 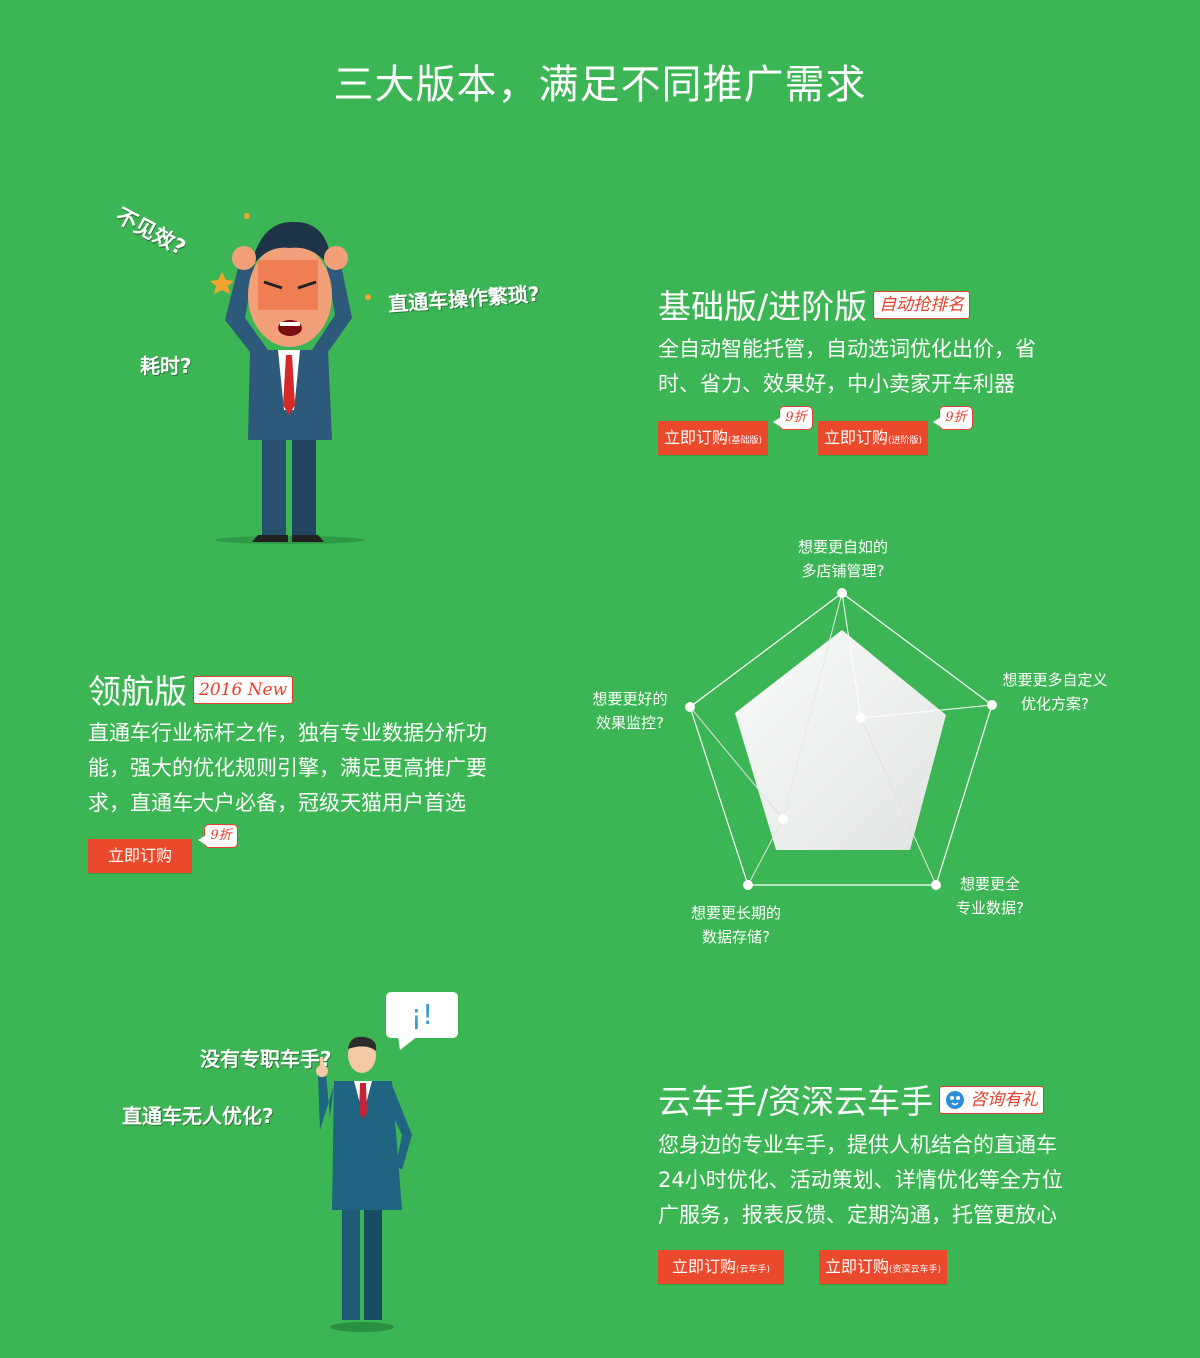 I want to click on radar-label-multi-store-line-2: 多店铺管理?, so click(x=843, y=571).